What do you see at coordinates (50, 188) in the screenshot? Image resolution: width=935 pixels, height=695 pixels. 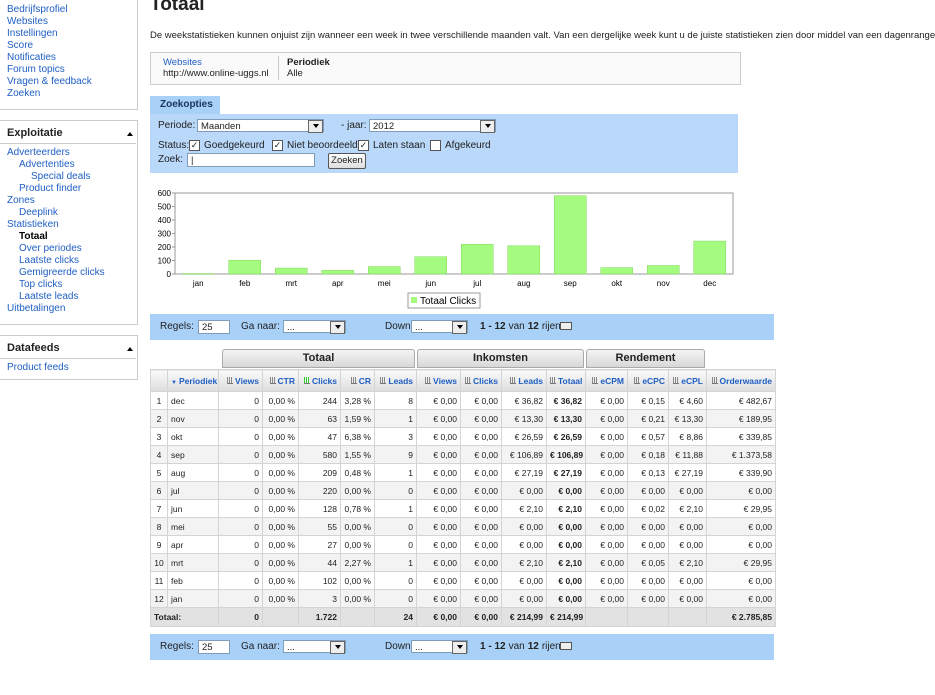 I see `nav-link: Product finder` at bounding box center [50, 188].